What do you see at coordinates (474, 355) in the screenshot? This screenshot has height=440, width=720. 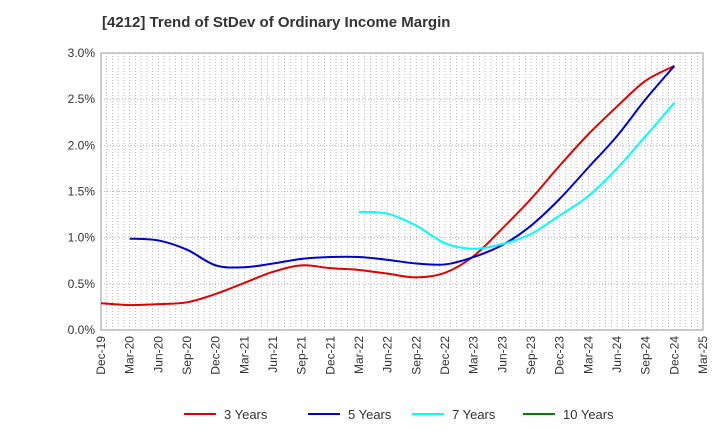 I see `x-tick-label: Mar-23` at bounding box center [474, 355].